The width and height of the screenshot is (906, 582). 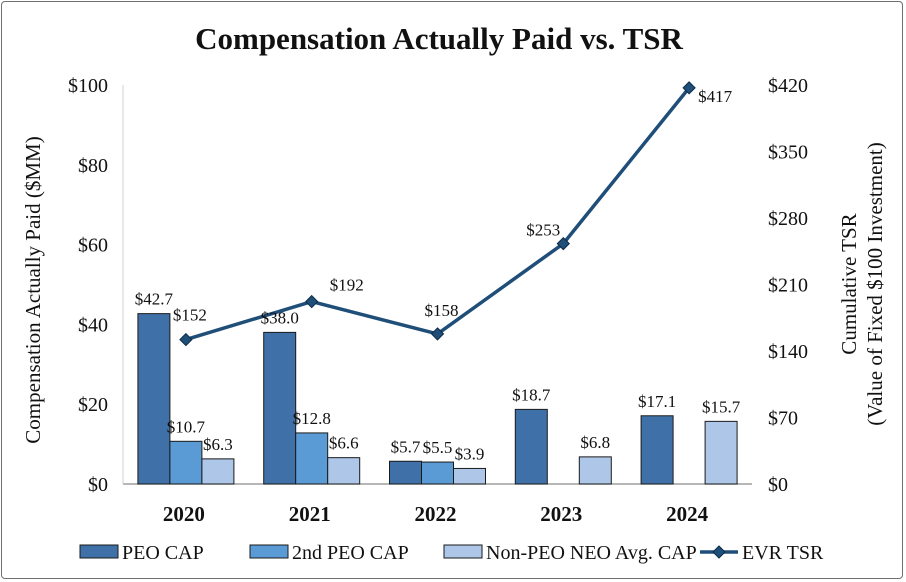 I want to click on legend-label: EVR TSR, so click(x=783, y=553).